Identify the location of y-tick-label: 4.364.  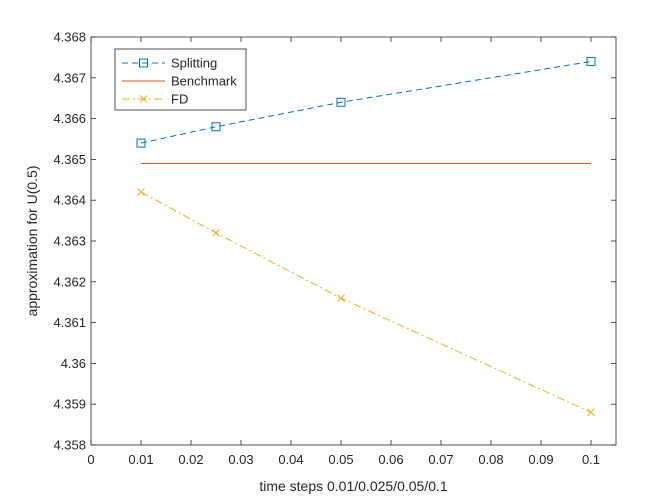
(69, 200).